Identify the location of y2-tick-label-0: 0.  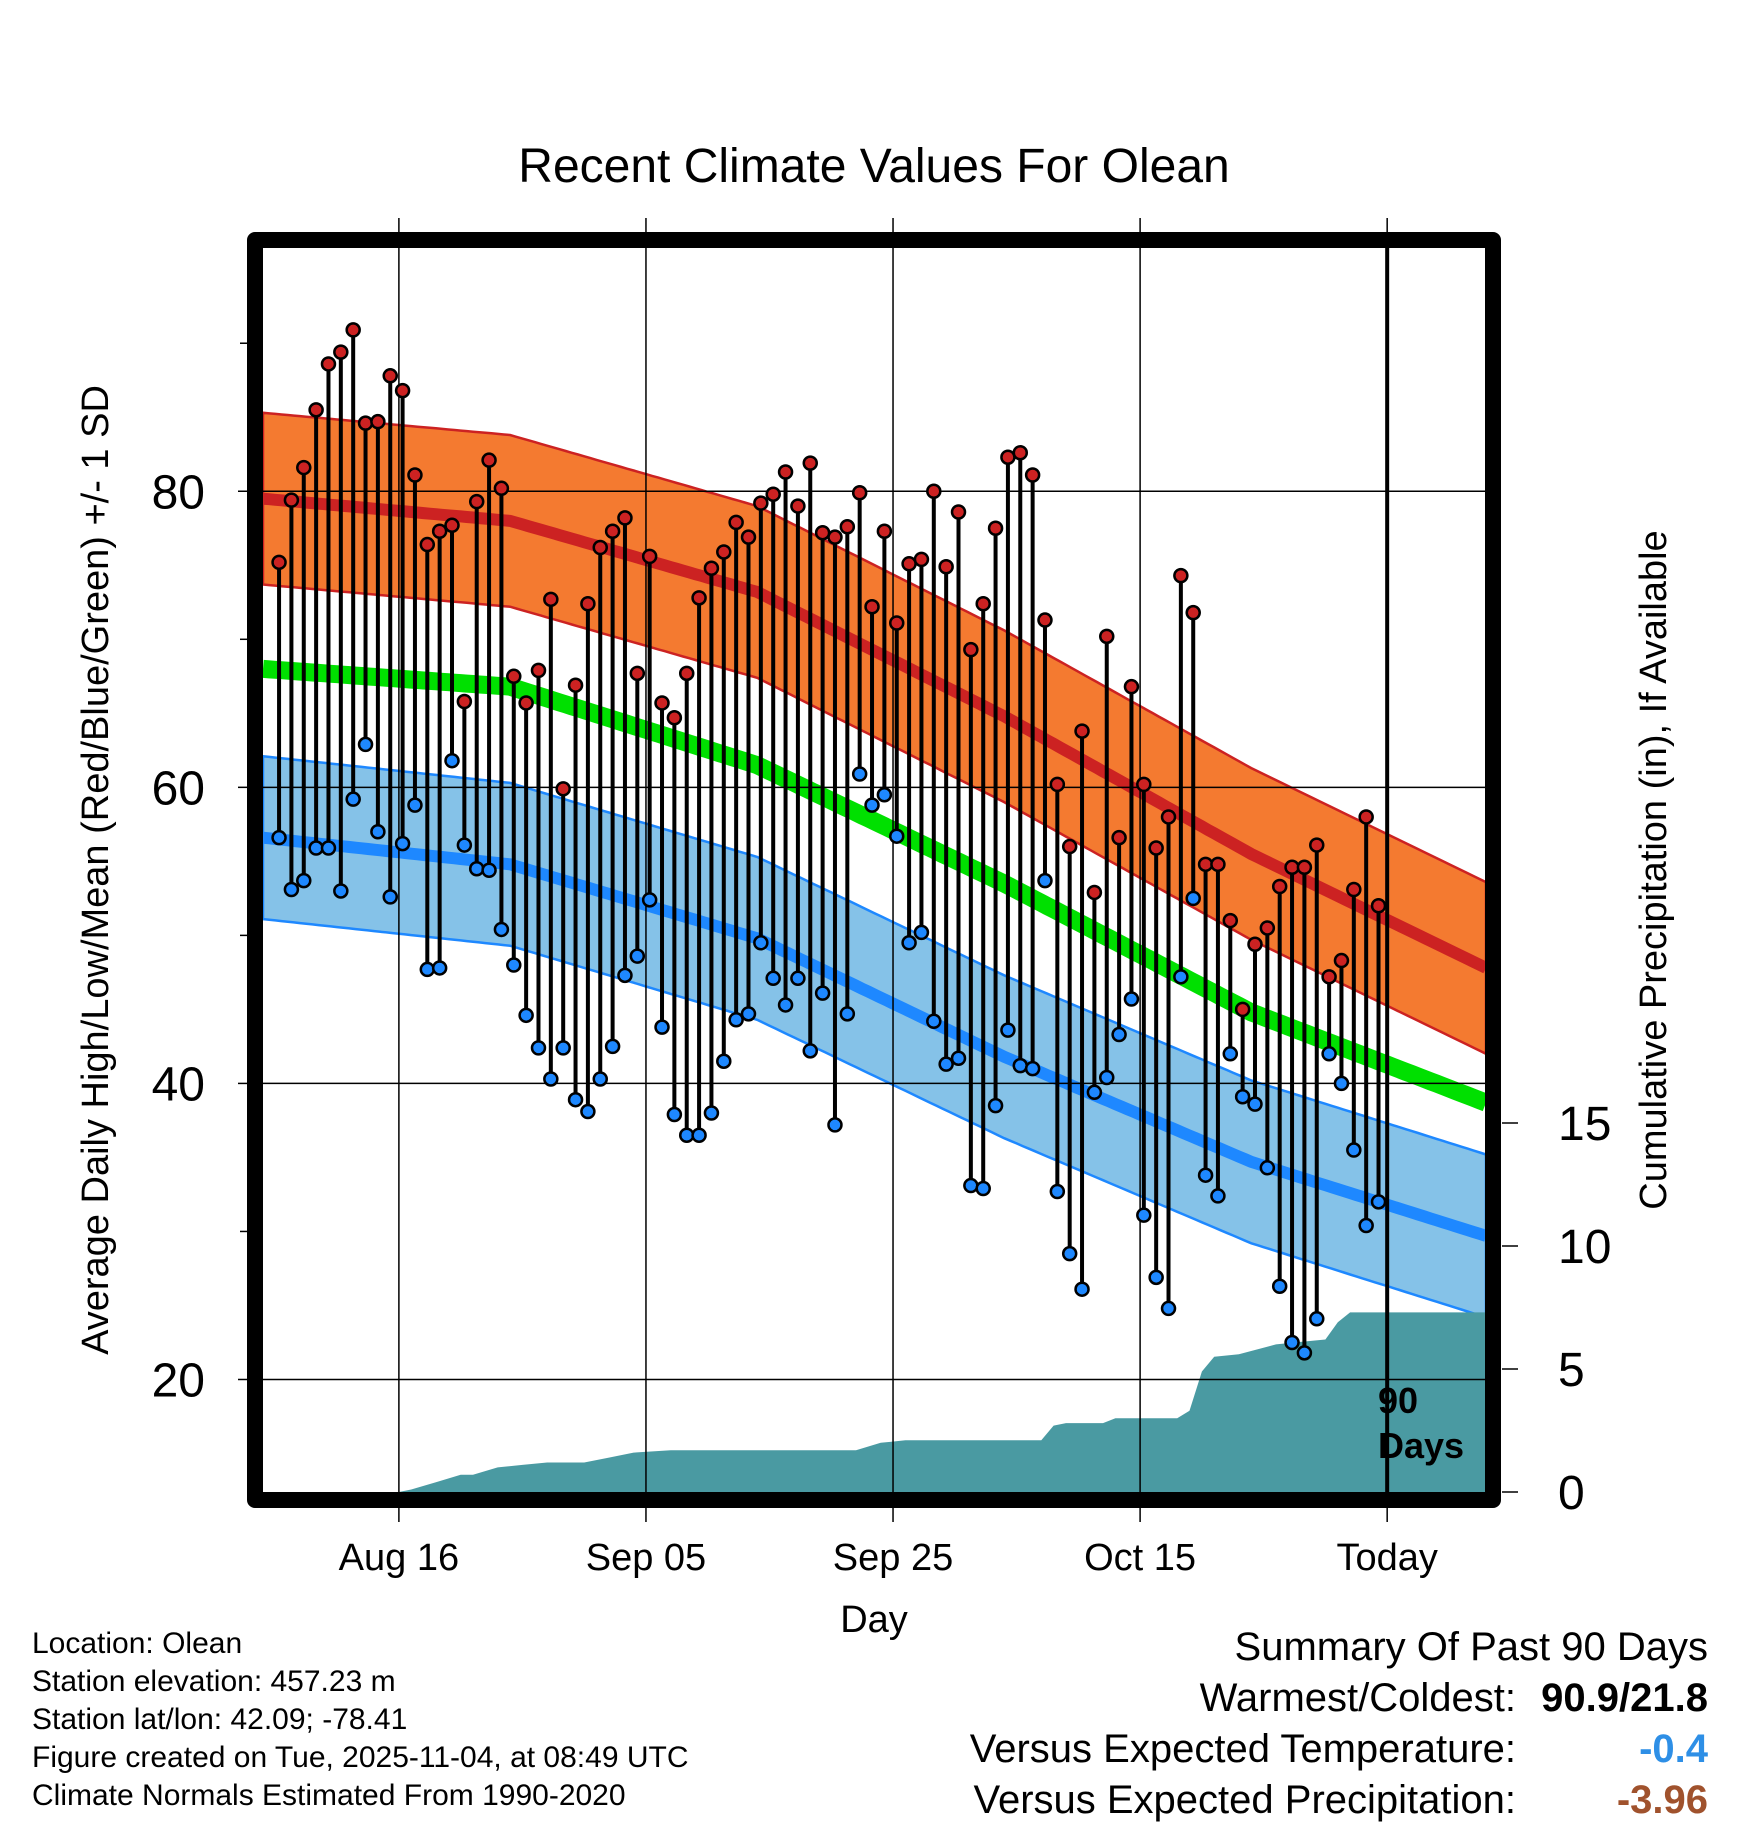
(1571, 1493).